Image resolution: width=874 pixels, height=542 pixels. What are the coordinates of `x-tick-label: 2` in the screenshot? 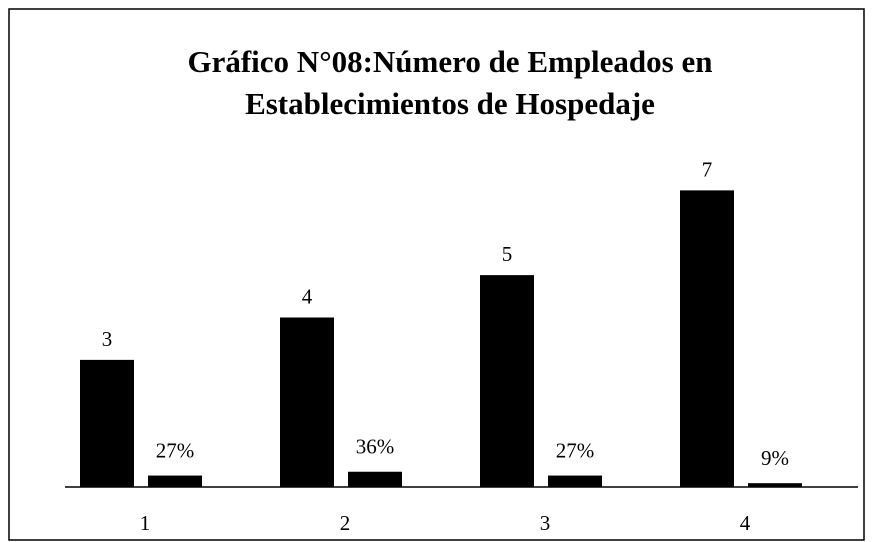 It's located at (345, 523).